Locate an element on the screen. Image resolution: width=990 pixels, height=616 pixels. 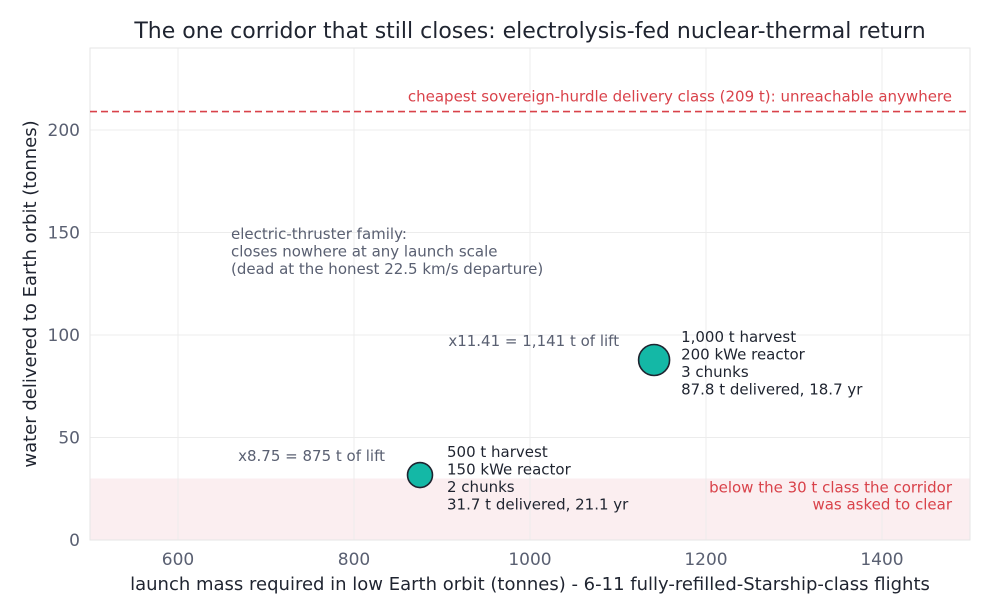
y-tick-label: 150 is located at coordinates (64, 234).